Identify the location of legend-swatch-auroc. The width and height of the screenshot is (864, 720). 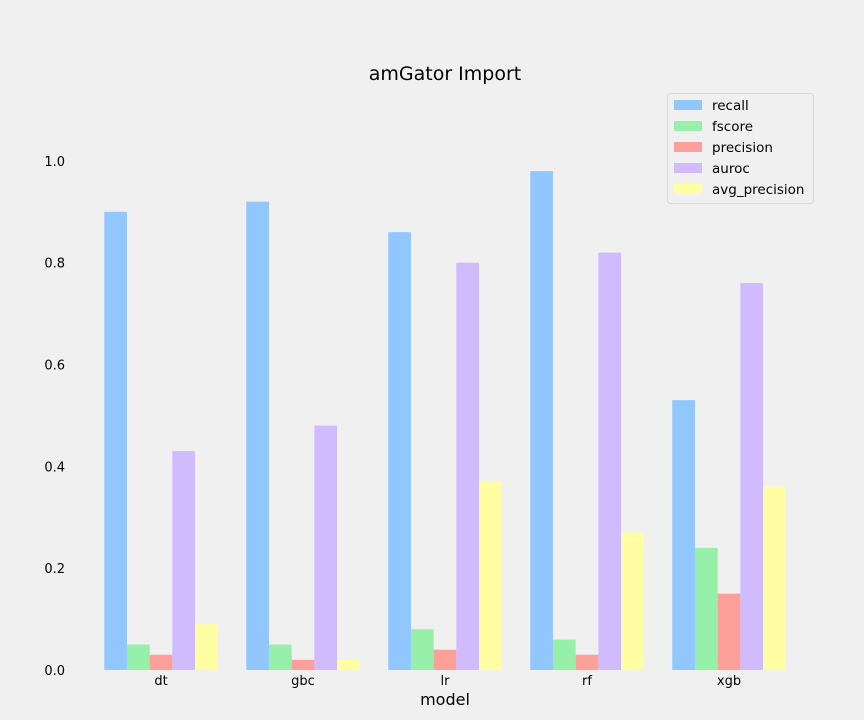
(688, 168).